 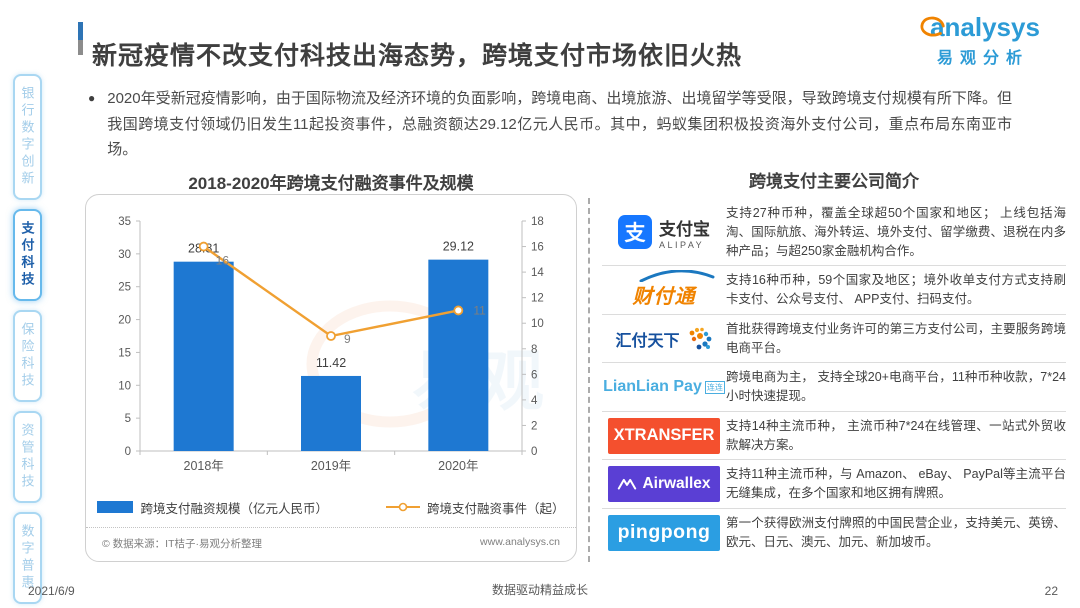 I want to click on company-row-huifu: 汇付天下 首批获得跨境支付业务许可的第三方支付公司，主要服务跨境电商平台。, so click(x=834, y=339).